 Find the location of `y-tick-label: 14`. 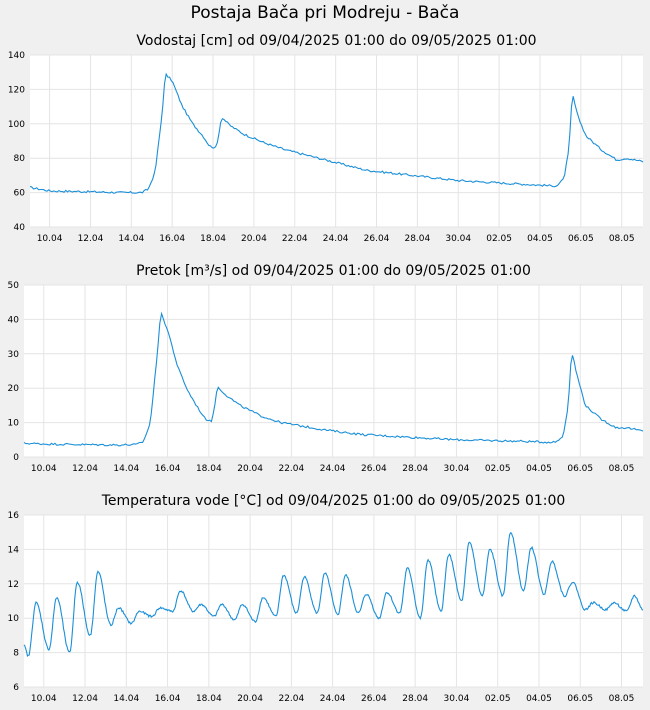

y-tick-label: 14 is located at coordinates (14, 550).